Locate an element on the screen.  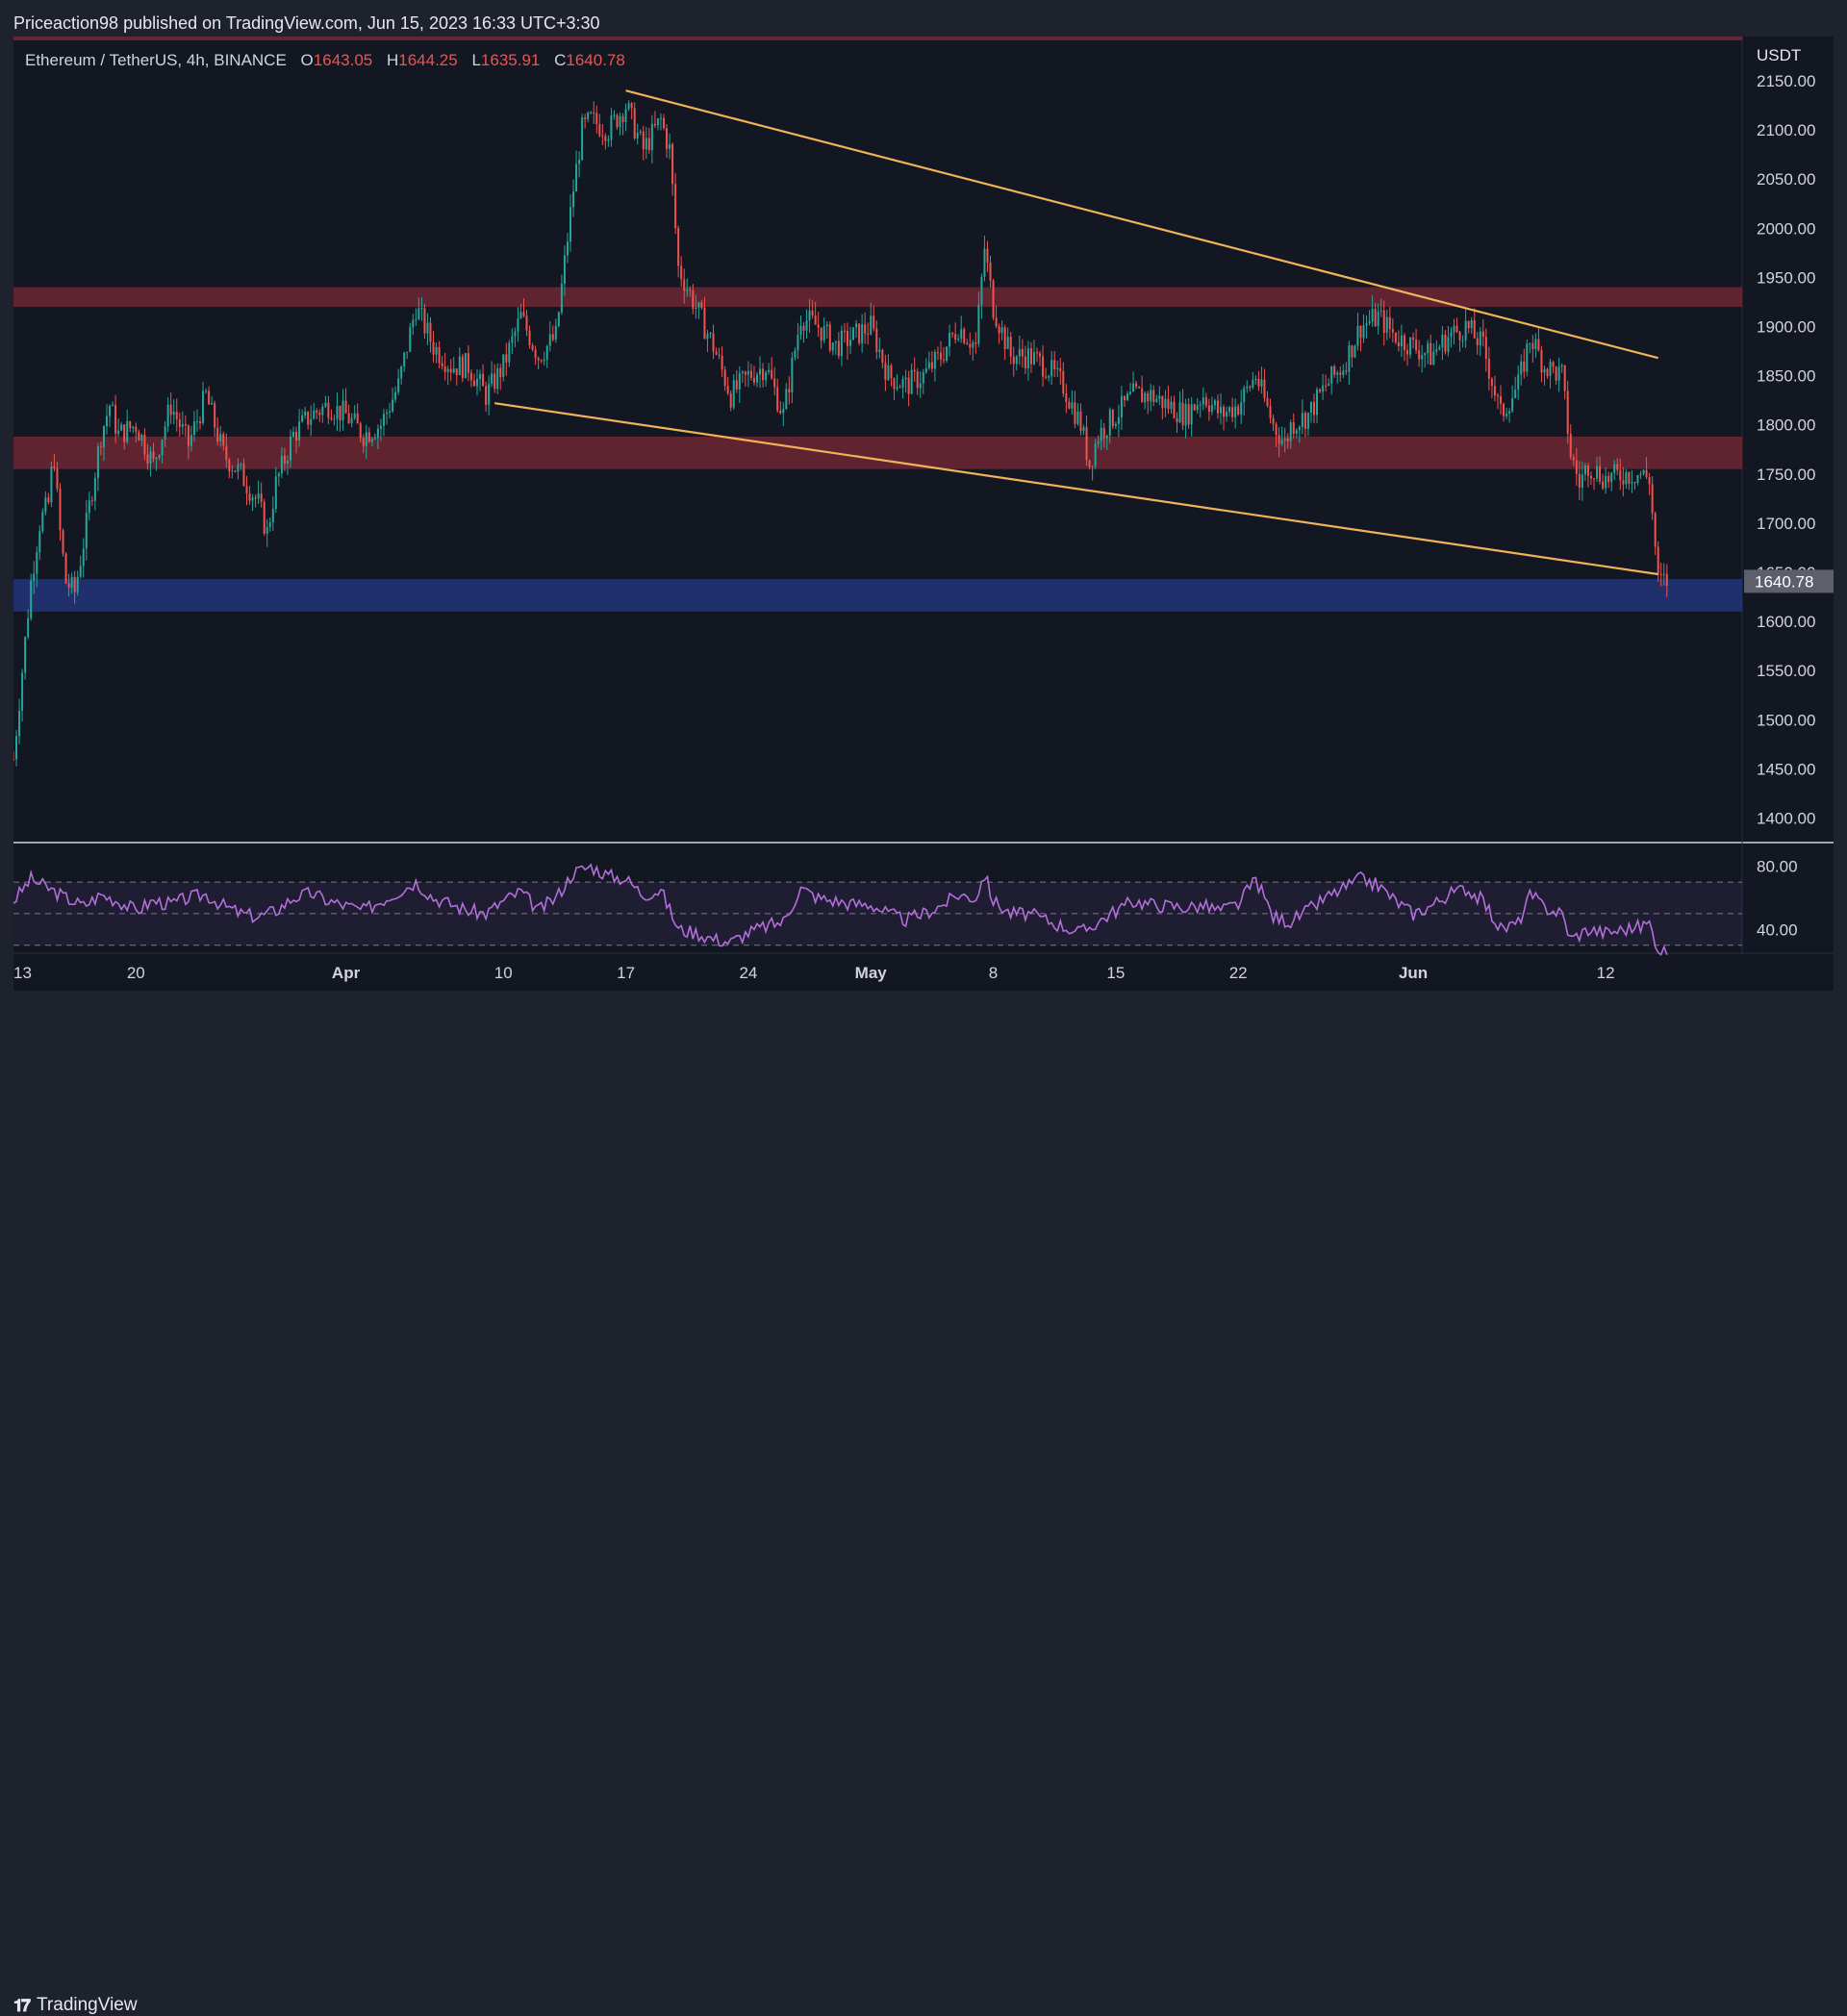
last-price-box is located at coordinates (1789, 581).